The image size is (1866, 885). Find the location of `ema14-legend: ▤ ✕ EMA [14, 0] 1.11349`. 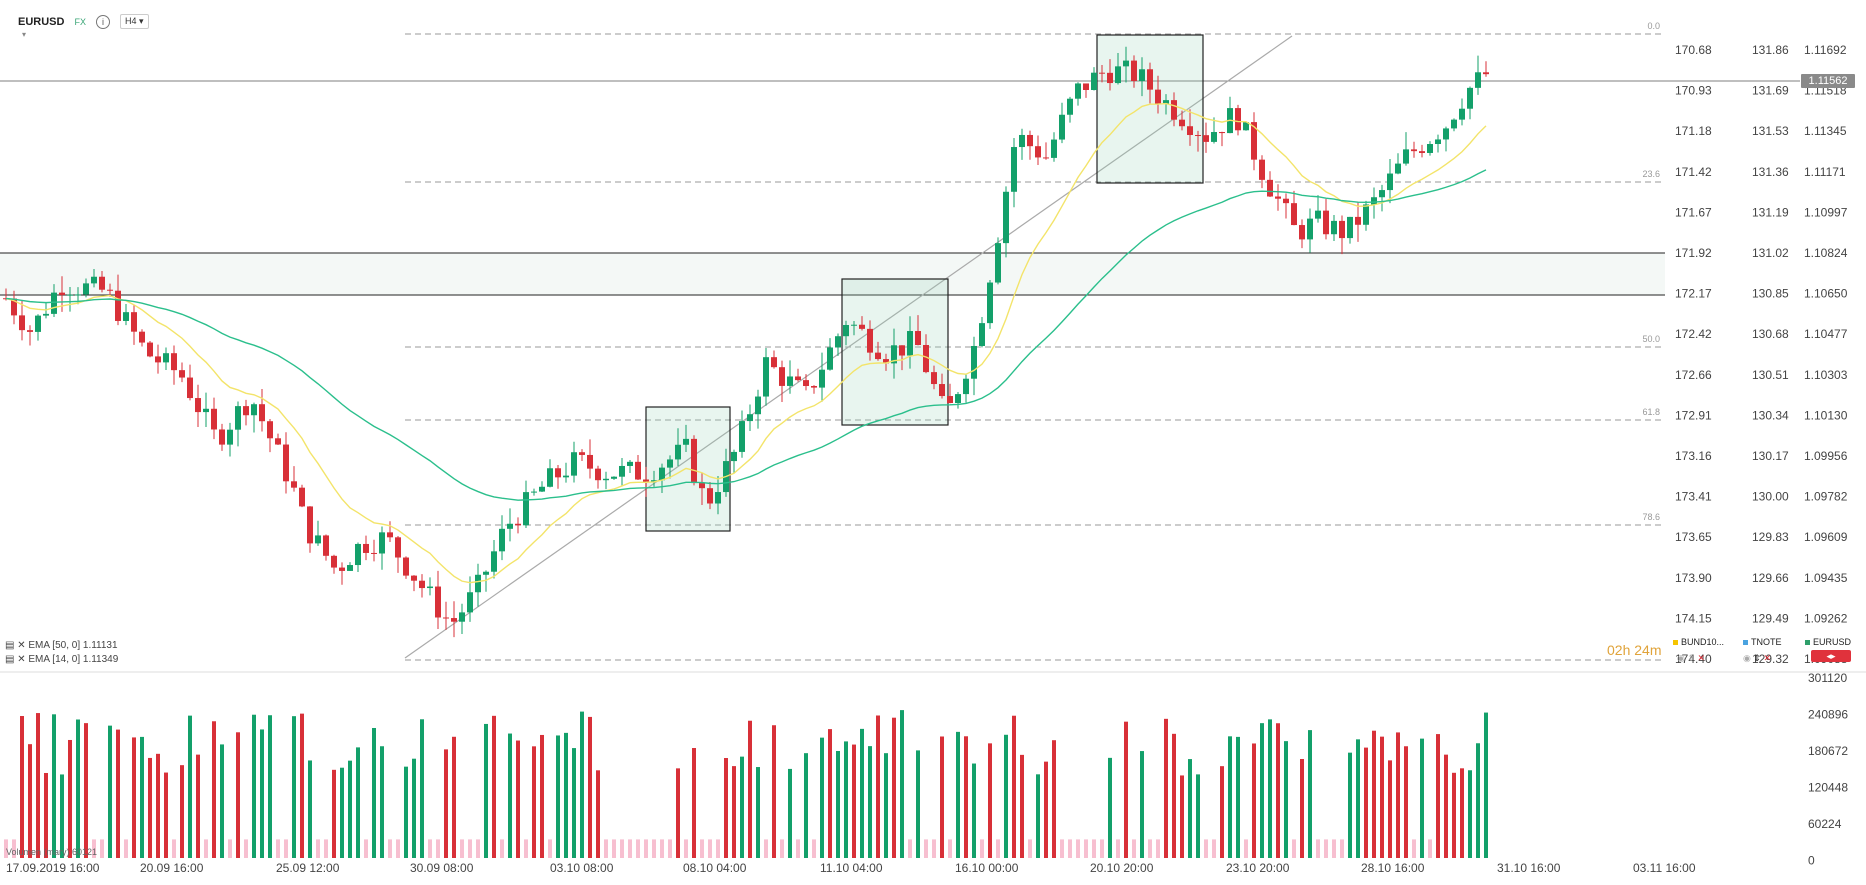

ema14-legend: ▤ ✕ EMA [14, 0] 1.11349 is located at coordinates (62, 659).